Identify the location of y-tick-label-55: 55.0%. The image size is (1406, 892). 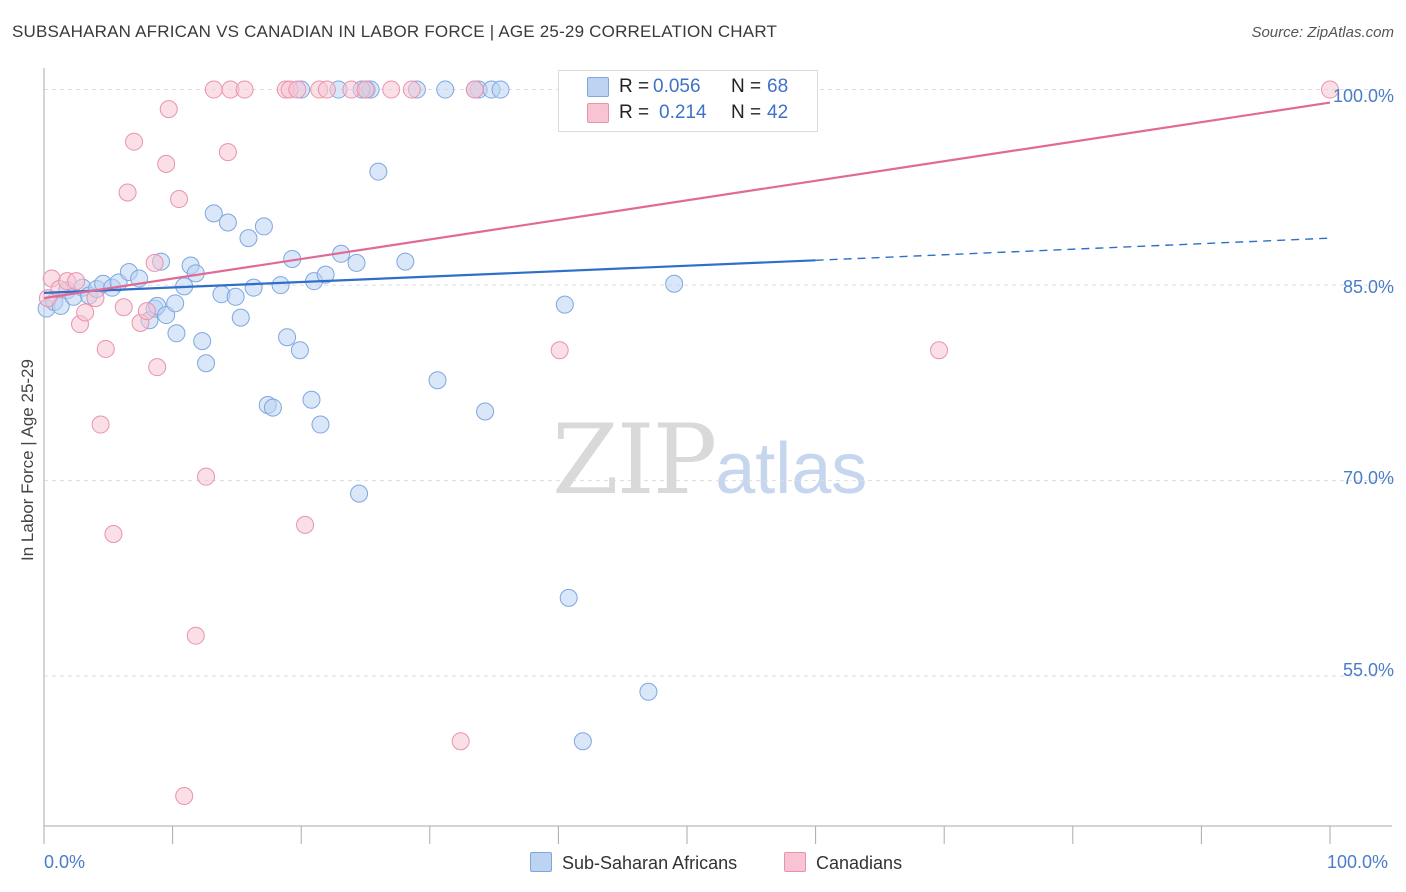
(1368, 670).